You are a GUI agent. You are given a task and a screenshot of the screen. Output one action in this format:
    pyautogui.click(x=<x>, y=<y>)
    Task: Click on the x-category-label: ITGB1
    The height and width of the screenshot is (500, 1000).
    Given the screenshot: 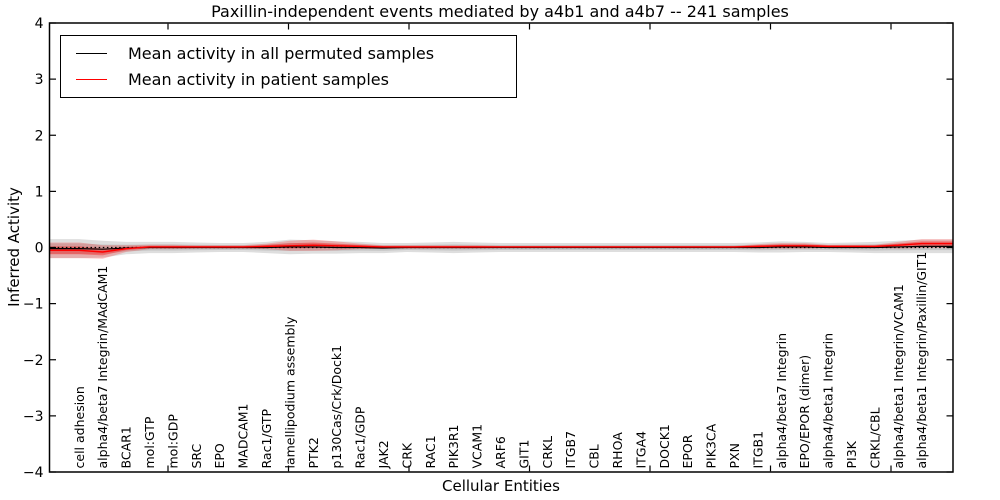 What is the action you would take?
    pyautogui.click(x=757, y=450)
    